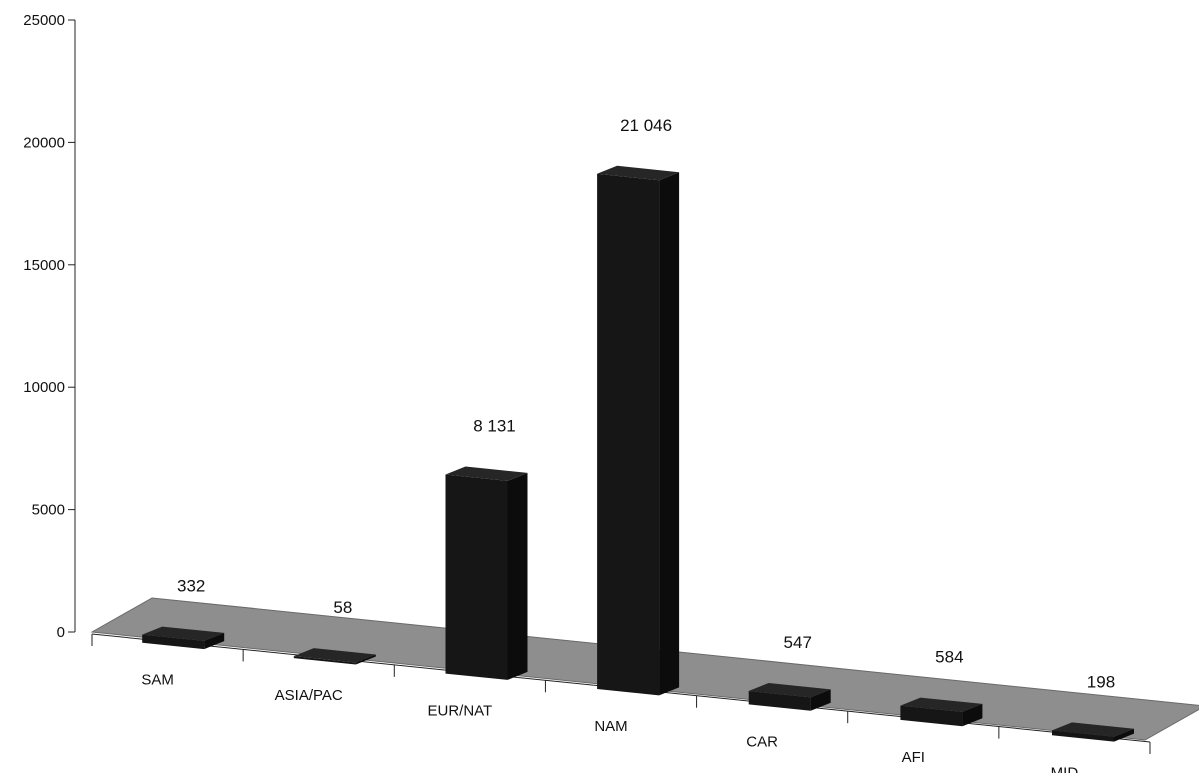 This screenshot has height=773, width=1199. What do you see at coordinates (44, 20) in the screenshot?
I see `y-tick-label: 25000` at bounding box center [44, 20].